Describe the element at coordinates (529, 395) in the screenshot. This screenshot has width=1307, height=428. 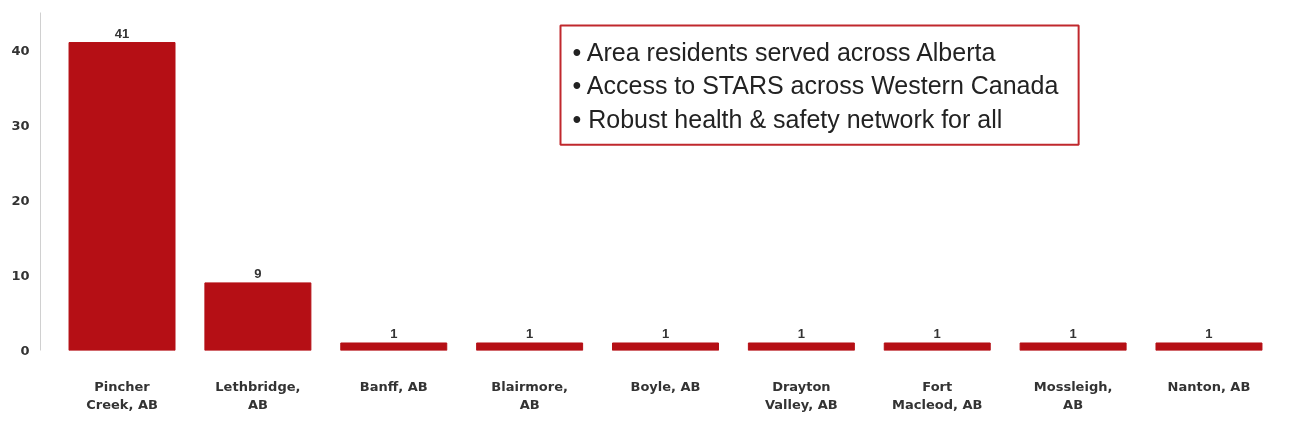
I see `x-tick-label: Blairmore, AB` at that location.